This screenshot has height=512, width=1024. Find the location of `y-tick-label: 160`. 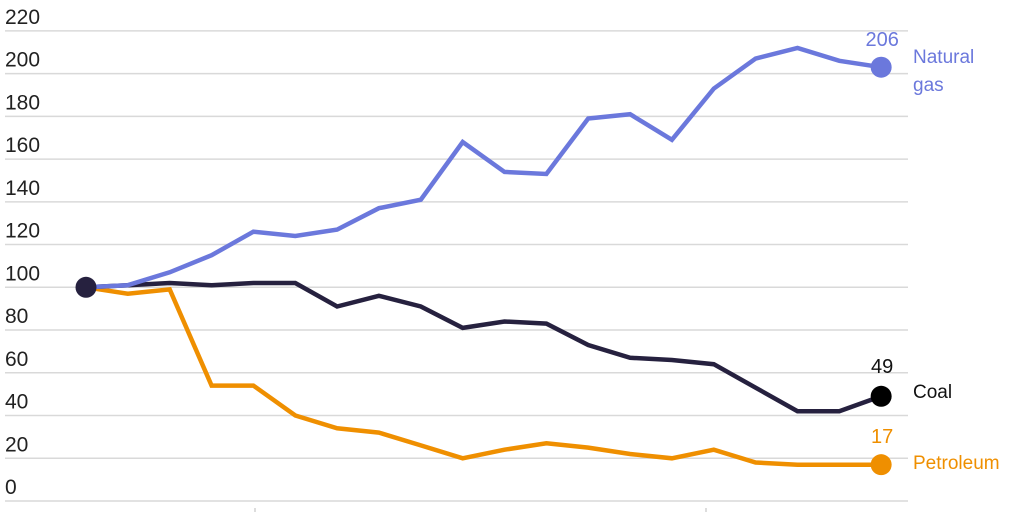

y-tick-label: 160 is located at coordinates (22, 145).